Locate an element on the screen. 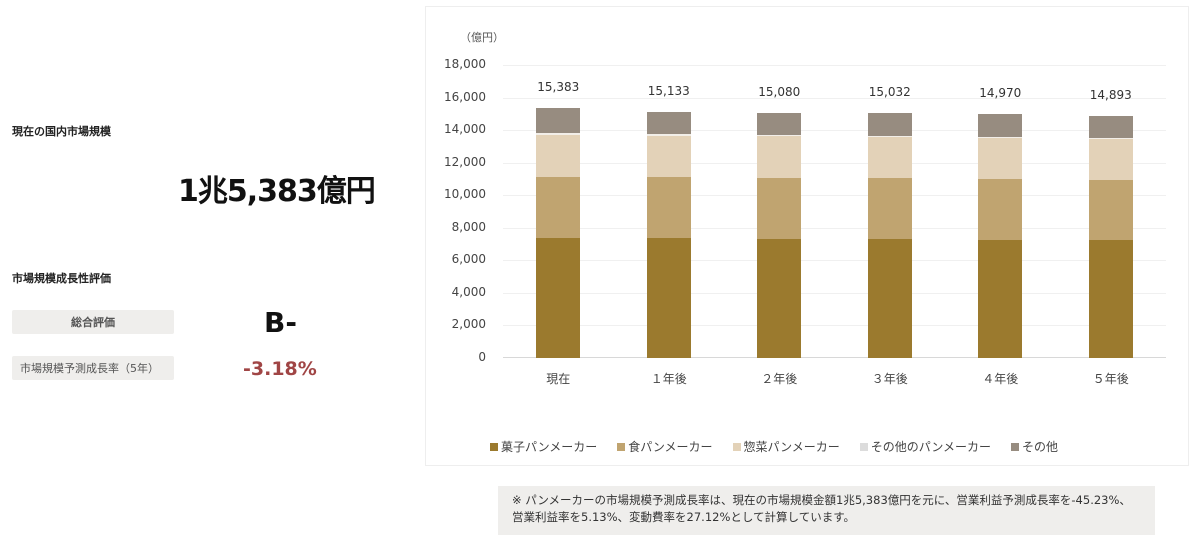 The width and height of the screenshot is (1200, 541). legend-item: 食パンメーカー is located at coordinates (665, 446).